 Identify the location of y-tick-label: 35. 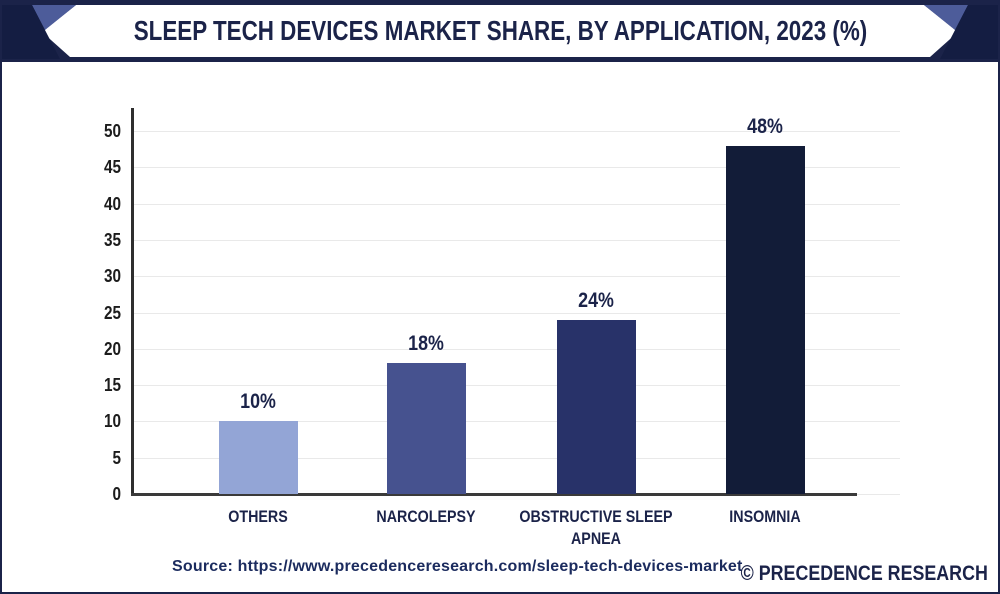
(112, 239).